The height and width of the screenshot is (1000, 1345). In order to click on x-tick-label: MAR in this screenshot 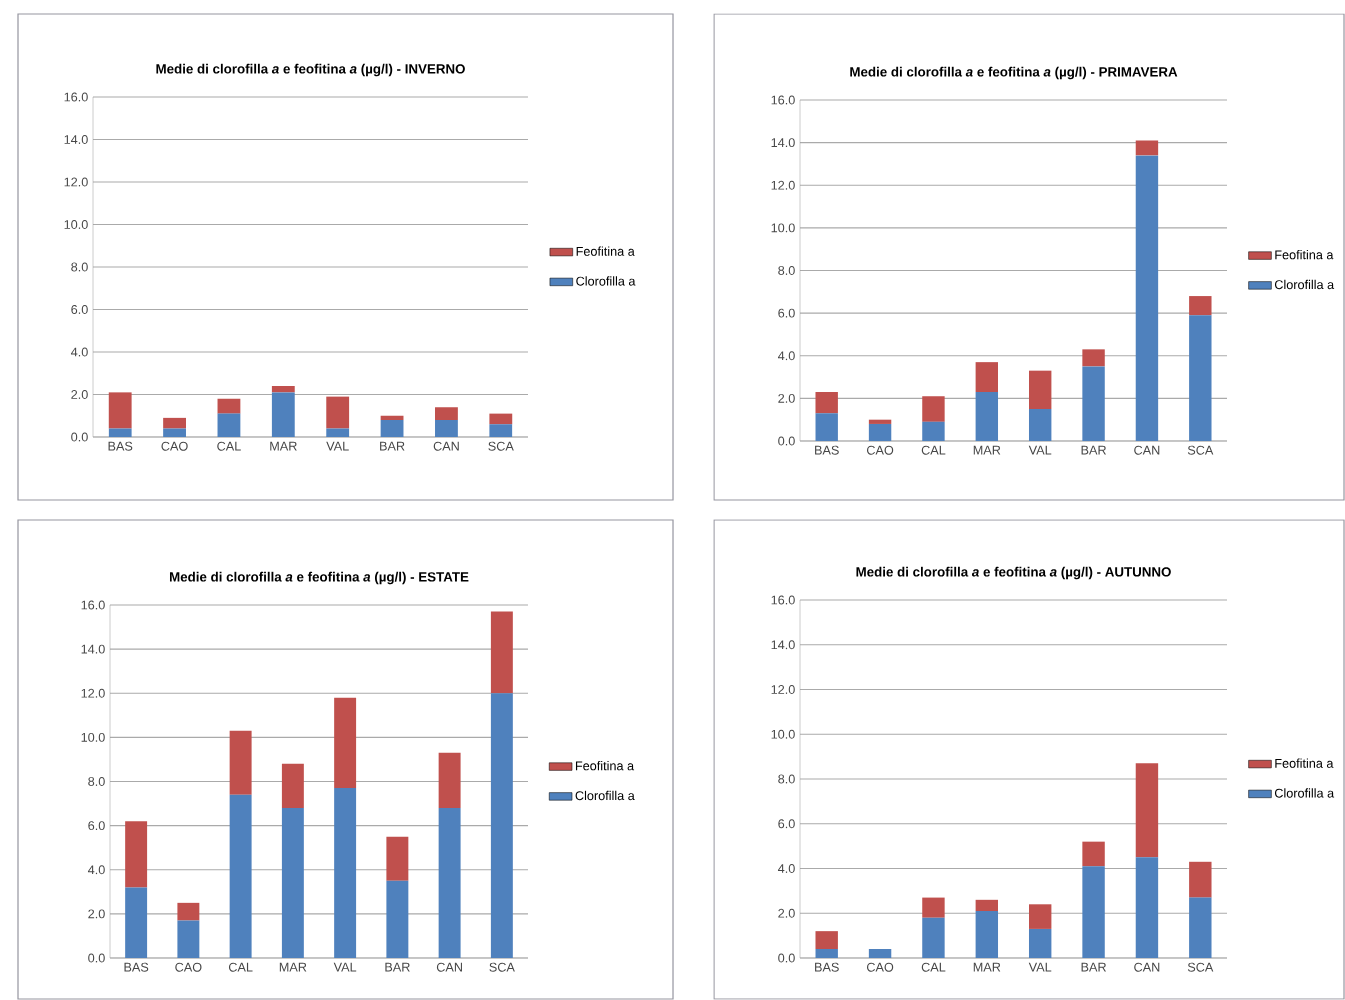, I will do `click(987, 450)`.